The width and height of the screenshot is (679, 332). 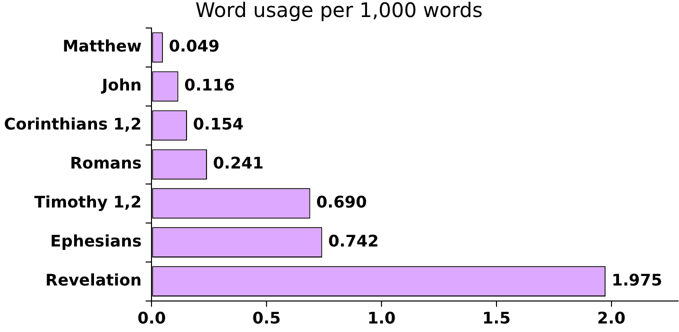 What do you see at coordinates (611, 318) in the screenshot?
I see `x-tick-label: 2.0` at bounding box center [611, 318].